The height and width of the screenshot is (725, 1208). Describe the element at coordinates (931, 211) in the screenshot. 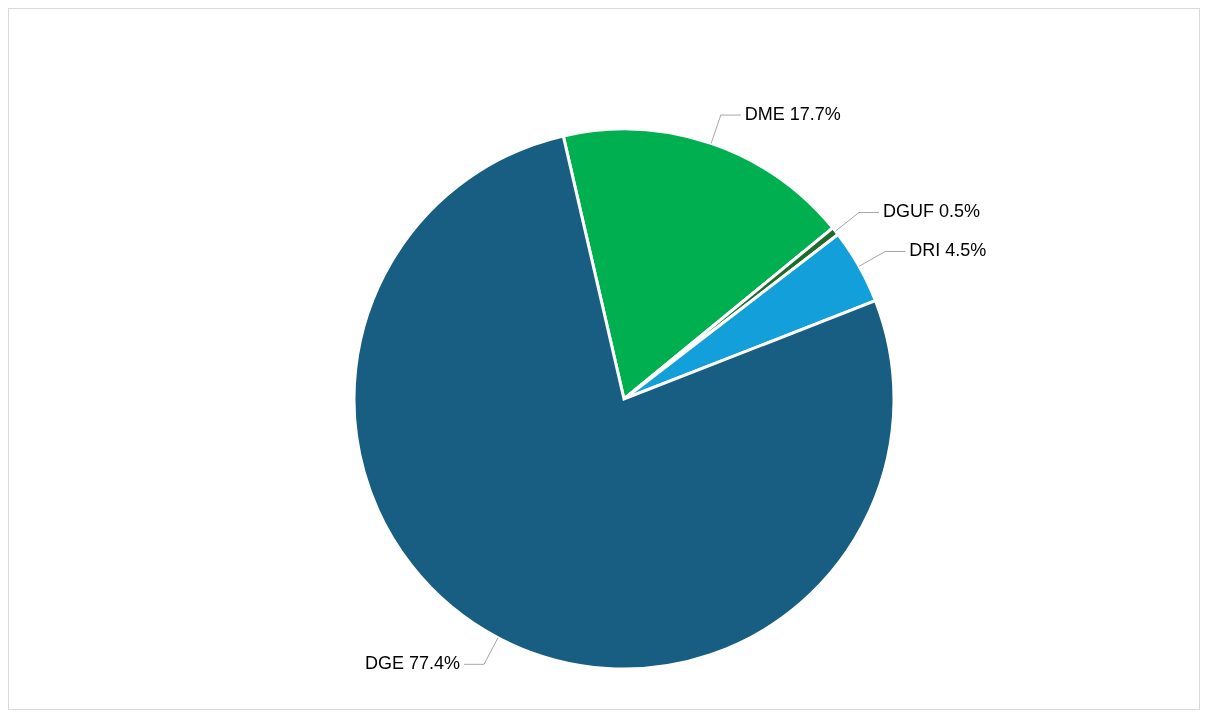

I see `slice-label: DGUF 0.5%` at that location.